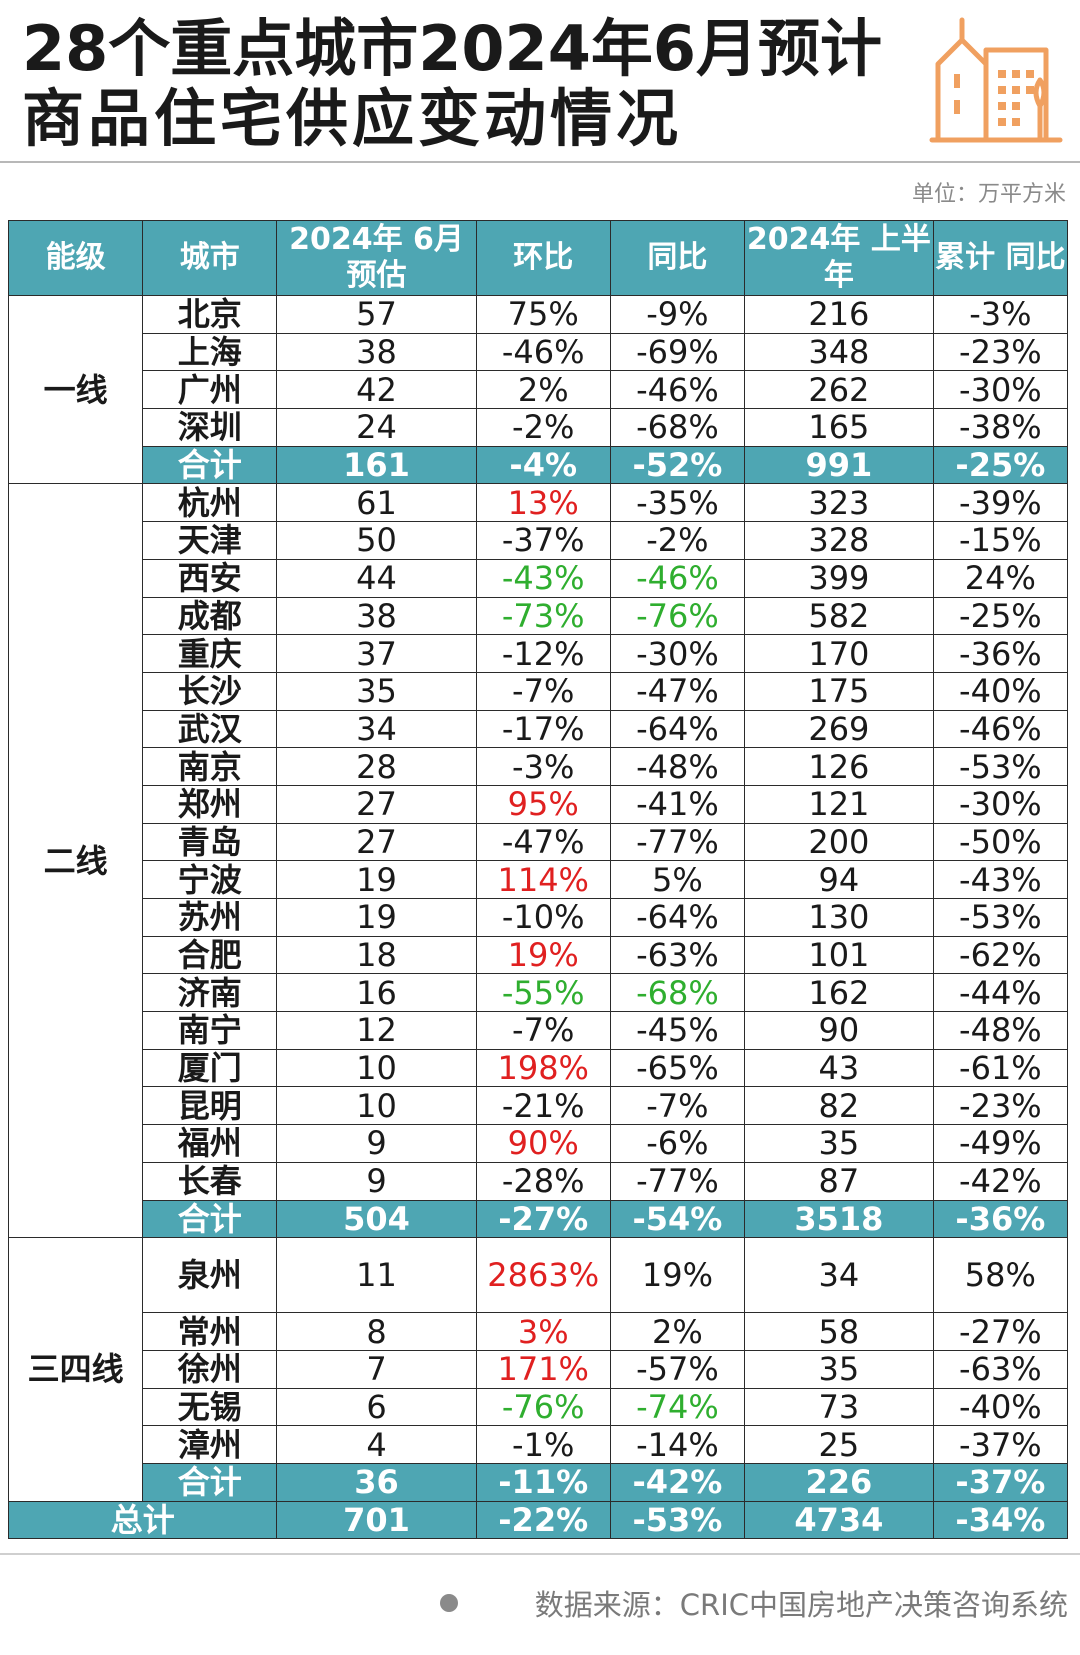 Image resolution: width=1080 pixels, height=1655 pixels. Describe the element at coordinates (1000, 352) in the screenshot. I see `cell-cumulative-yoy: -23%` at that location.